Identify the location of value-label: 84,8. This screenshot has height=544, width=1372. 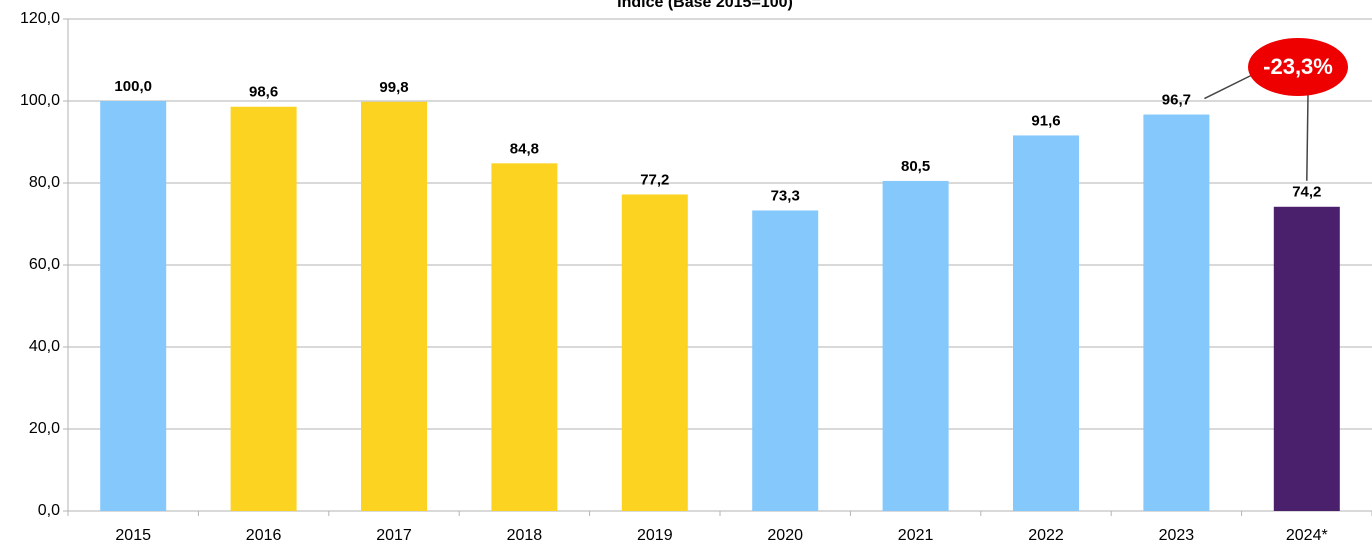
(524, 148).